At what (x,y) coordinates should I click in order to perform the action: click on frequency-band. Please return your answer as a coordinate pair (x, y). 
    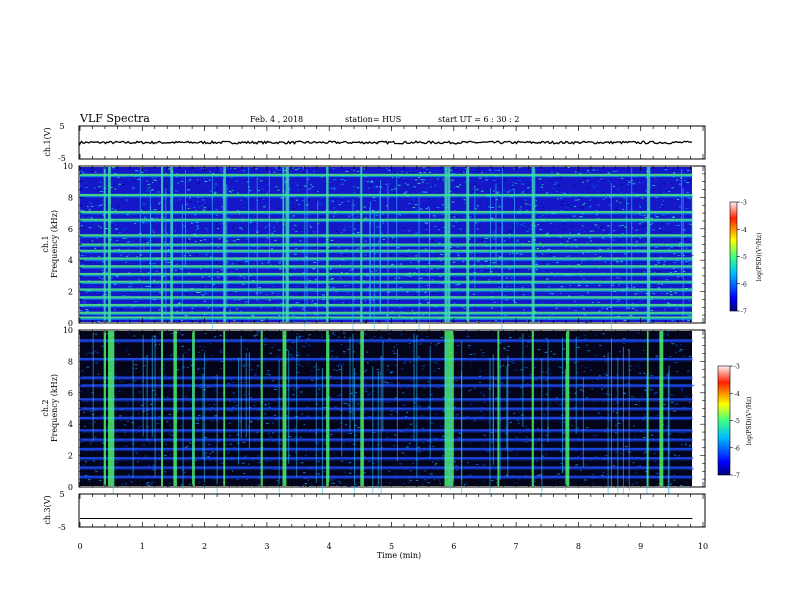
    Looking at the image, I should click on (386, 274).